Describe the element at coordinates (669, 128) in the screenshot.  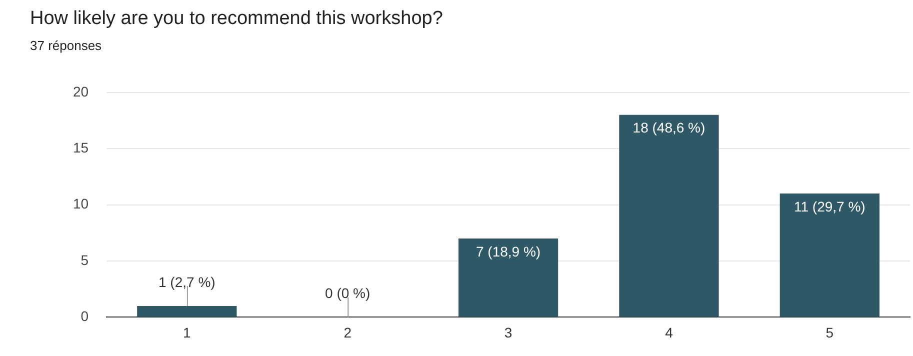
I see `data-label: 18 (48,6 %)` at that location.